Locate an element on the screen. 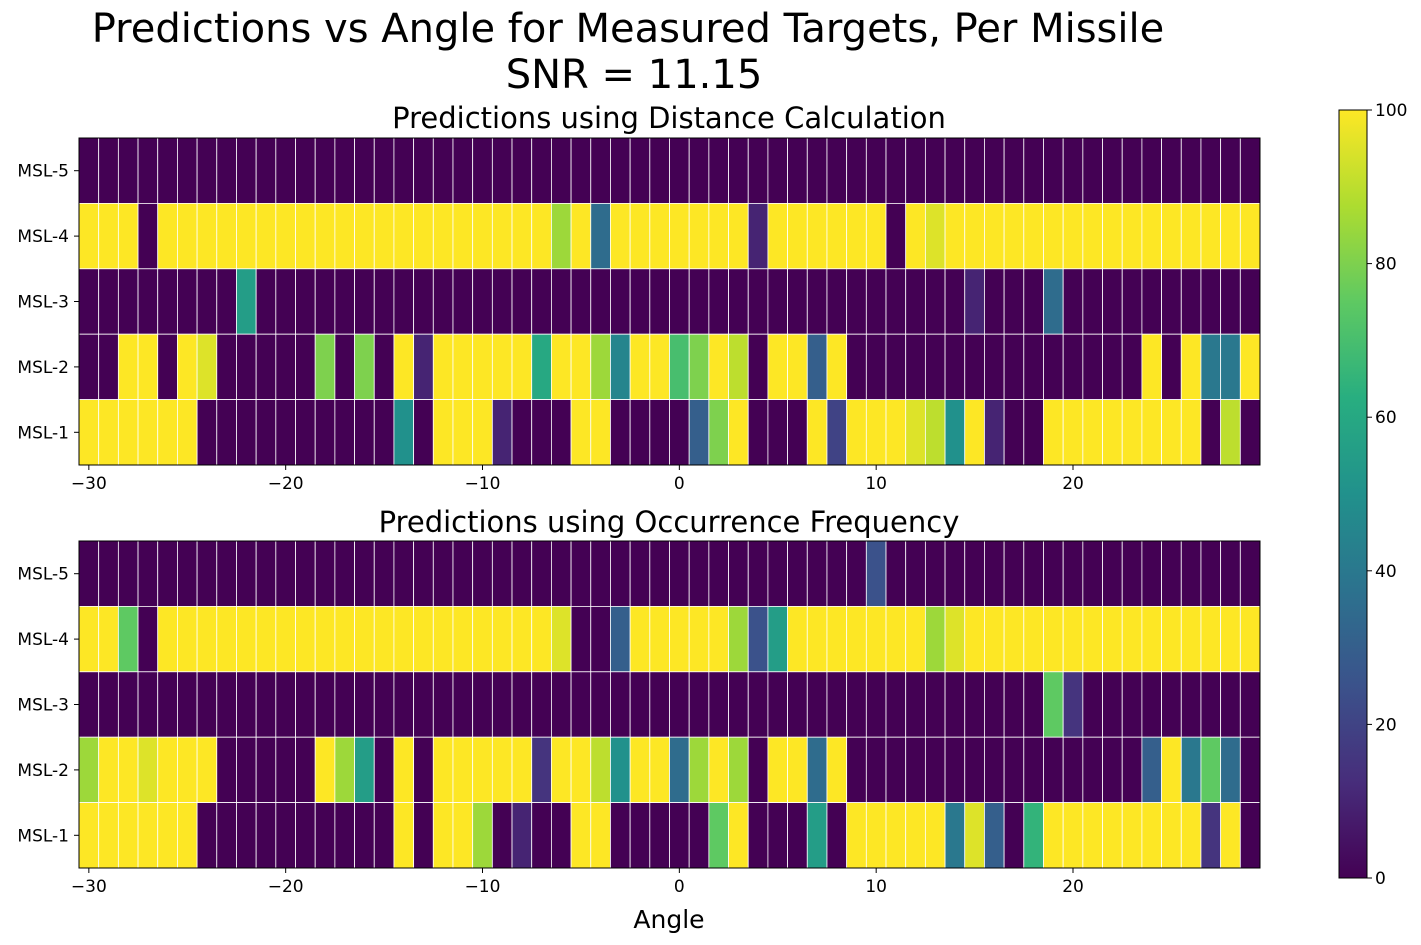 This screenshot has height=945, width=1421. x-axis-label: Angle is located at coordinates (668, 919).